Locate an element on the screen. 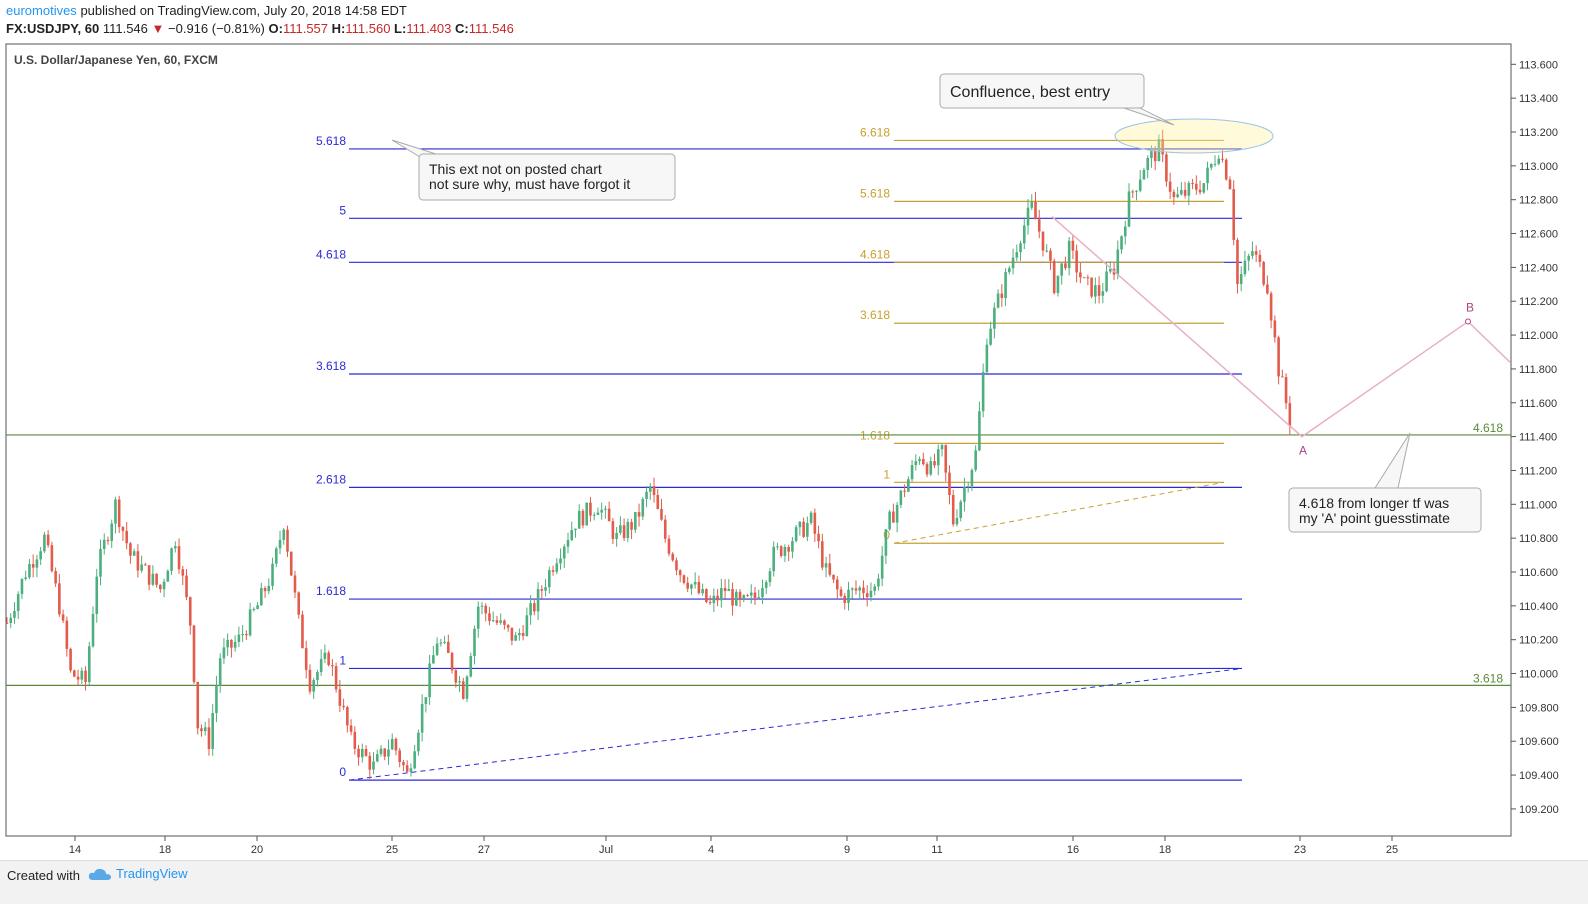 This screenshot has height=904, width=1588. projection-point-label: B is located at coordinates (1470, 308).